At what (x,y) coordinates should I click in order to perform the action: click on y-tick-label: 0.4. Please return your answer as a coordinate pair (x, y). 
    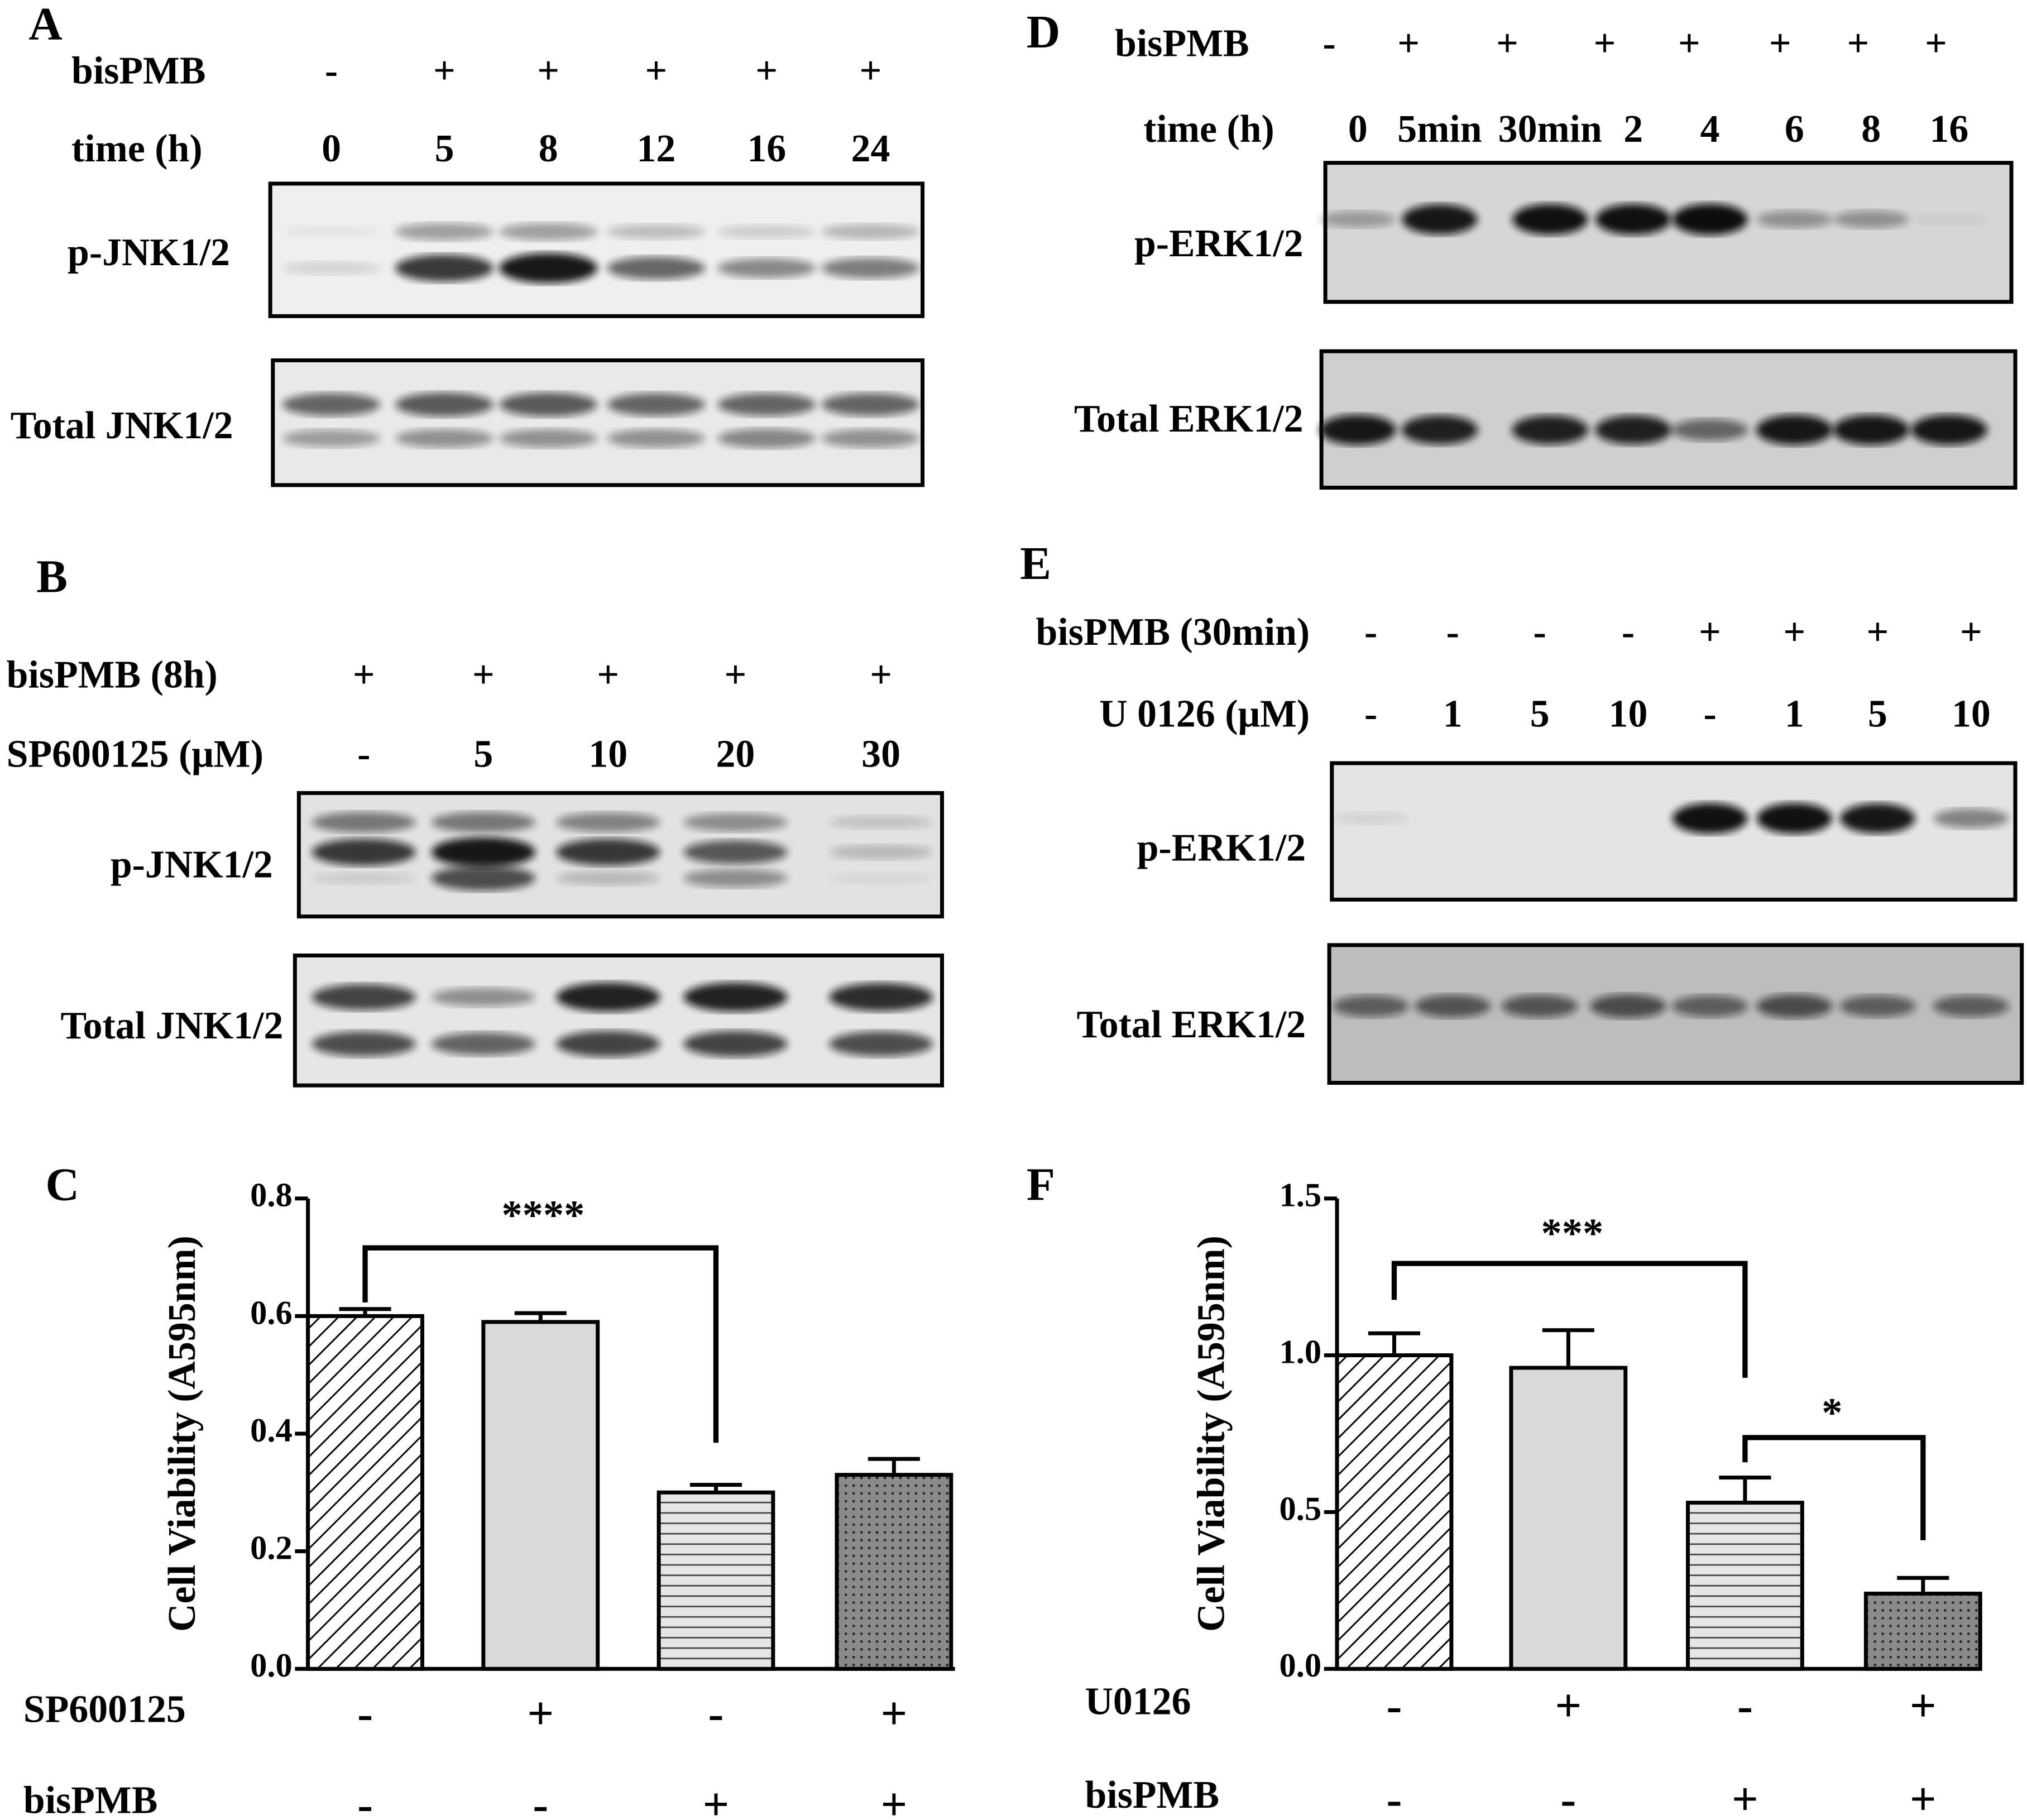
    Looking at the image, I should click on (271, 1431).